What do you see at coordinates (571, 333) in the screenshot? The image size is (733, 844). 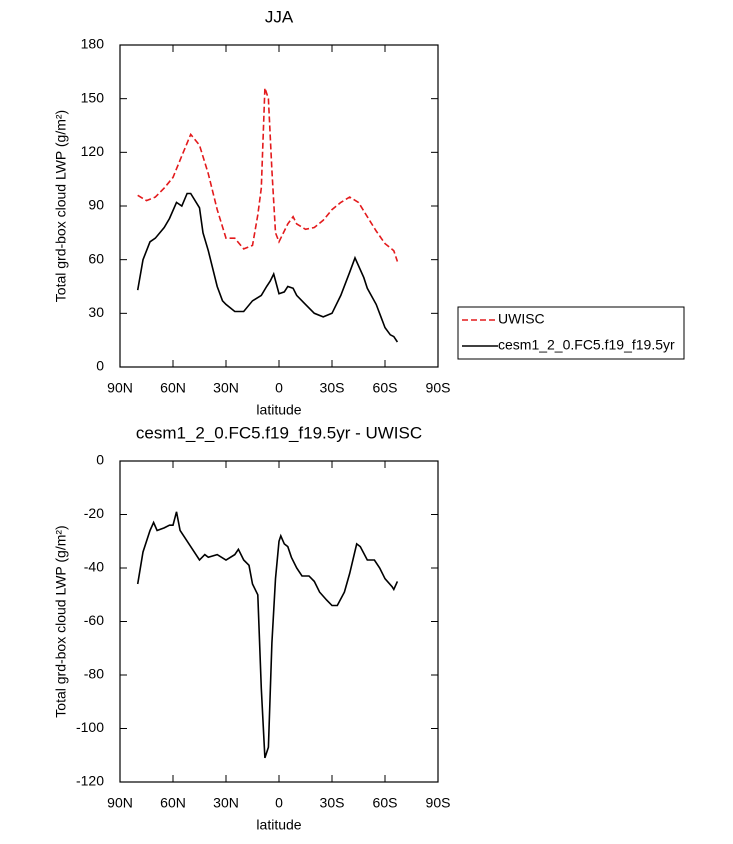 I see `legend-box` at bounding box center [571, 333].